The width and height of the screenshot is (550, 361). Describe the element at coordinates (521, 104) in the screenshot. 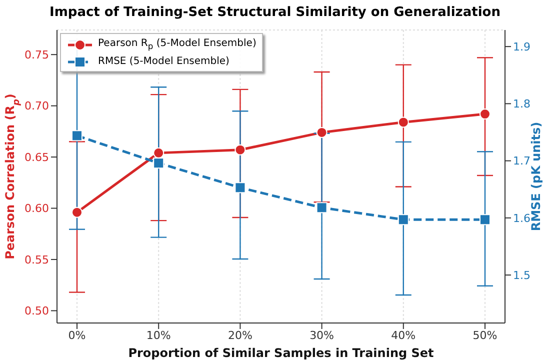

I see `y2-tick-label: 1.8` at that location.